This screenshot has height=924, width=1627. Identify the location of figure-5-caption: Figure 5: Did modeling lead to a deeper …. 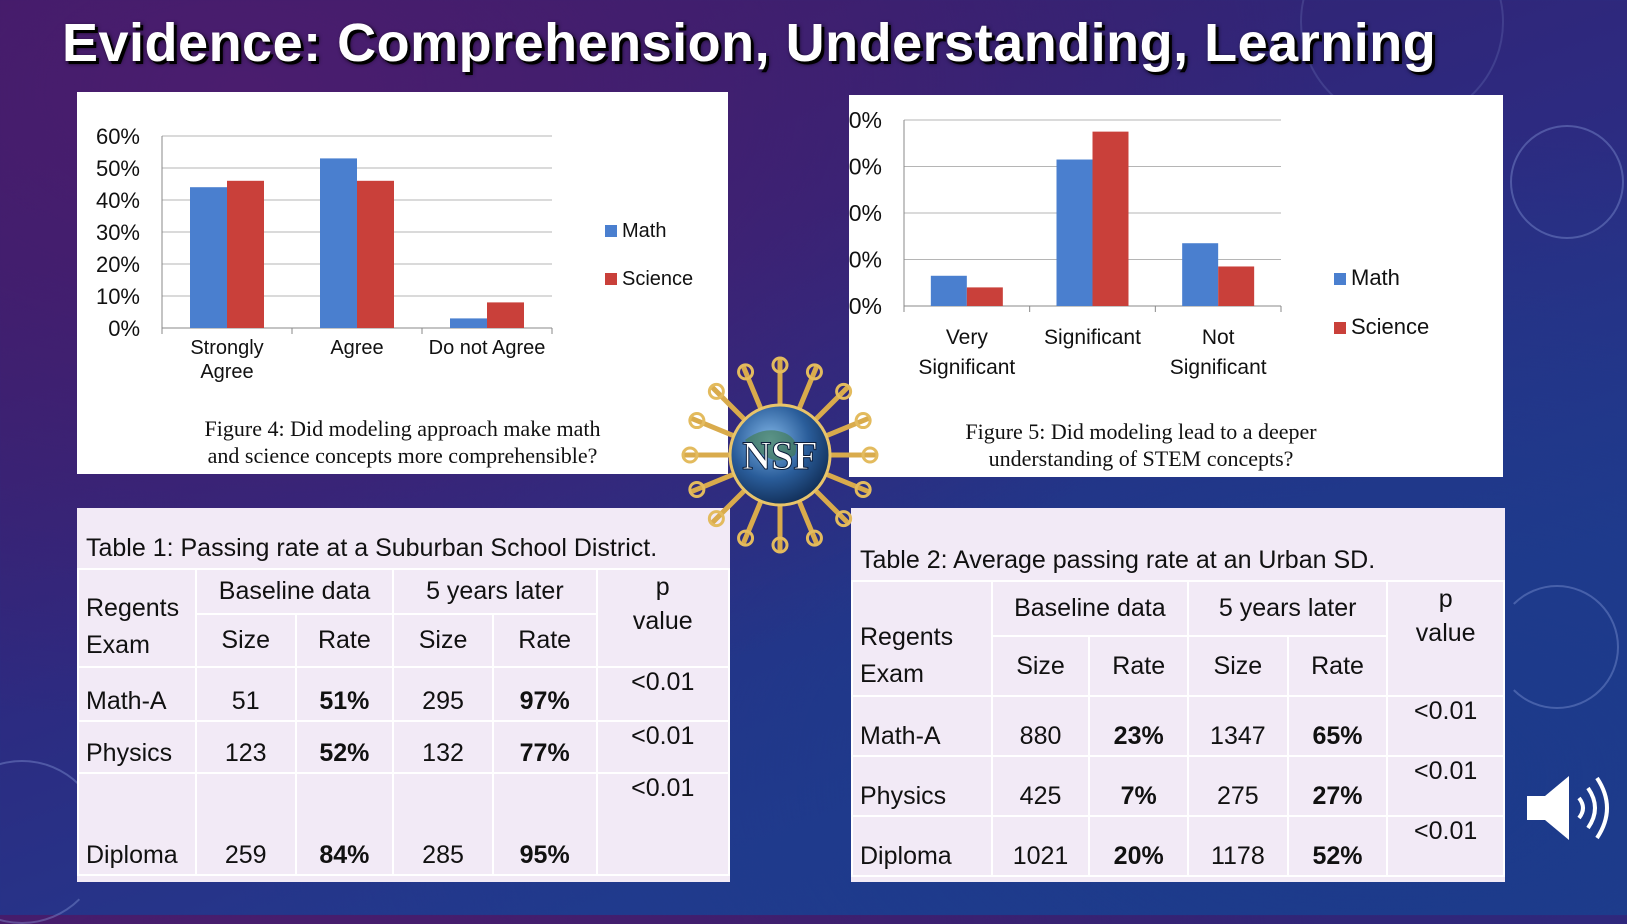
(1141, 445).